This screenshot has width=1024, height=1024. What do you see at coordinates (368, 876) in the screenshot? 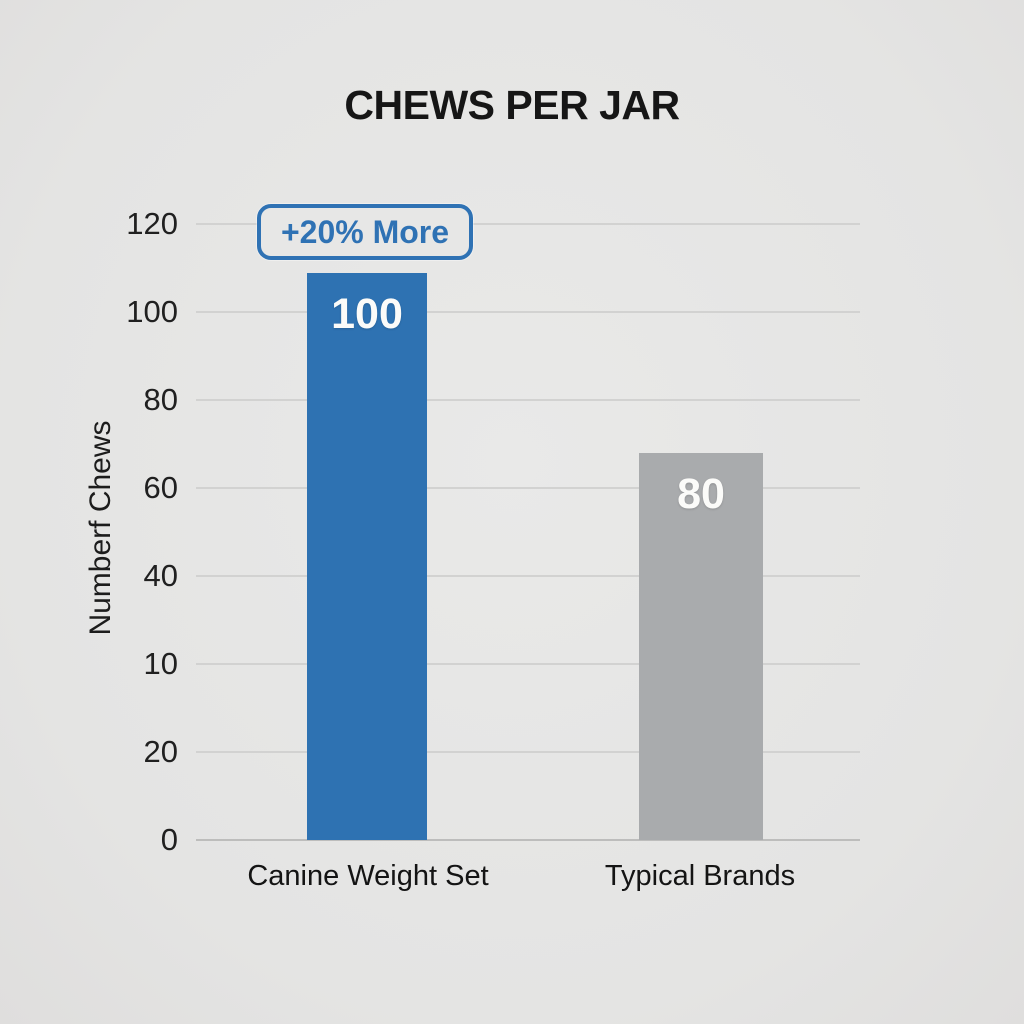
I see `x-axis-label-canine-weight-set: Canine Weight Set` at bounding box center [368, 876].